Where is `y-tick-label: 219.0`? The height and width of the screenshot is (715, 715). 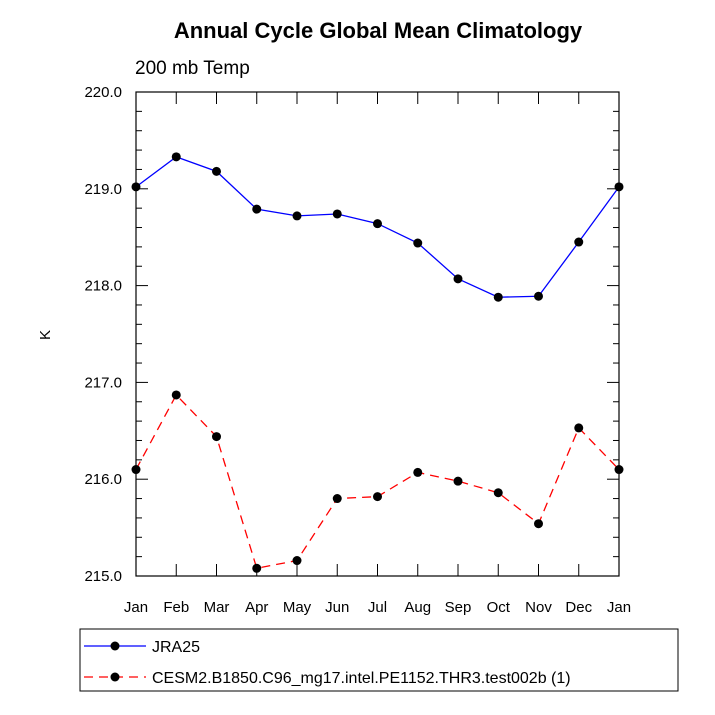 y-tick-label: 219.0 is located at coordinates (103, 189).